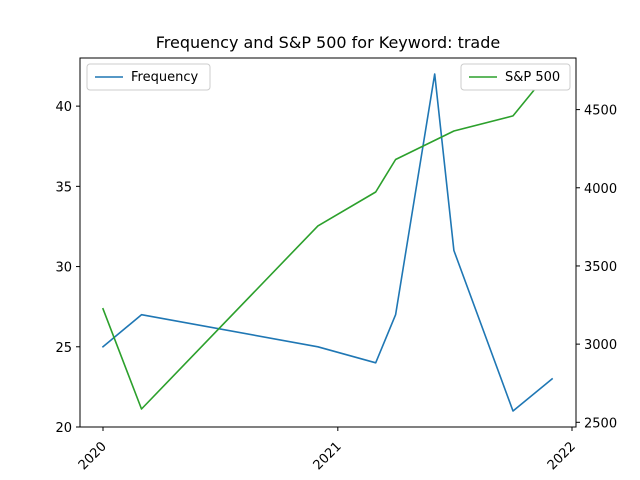 This screenshot has height=480, width=640. I want to click on legend-left-box, so click(148, 77).